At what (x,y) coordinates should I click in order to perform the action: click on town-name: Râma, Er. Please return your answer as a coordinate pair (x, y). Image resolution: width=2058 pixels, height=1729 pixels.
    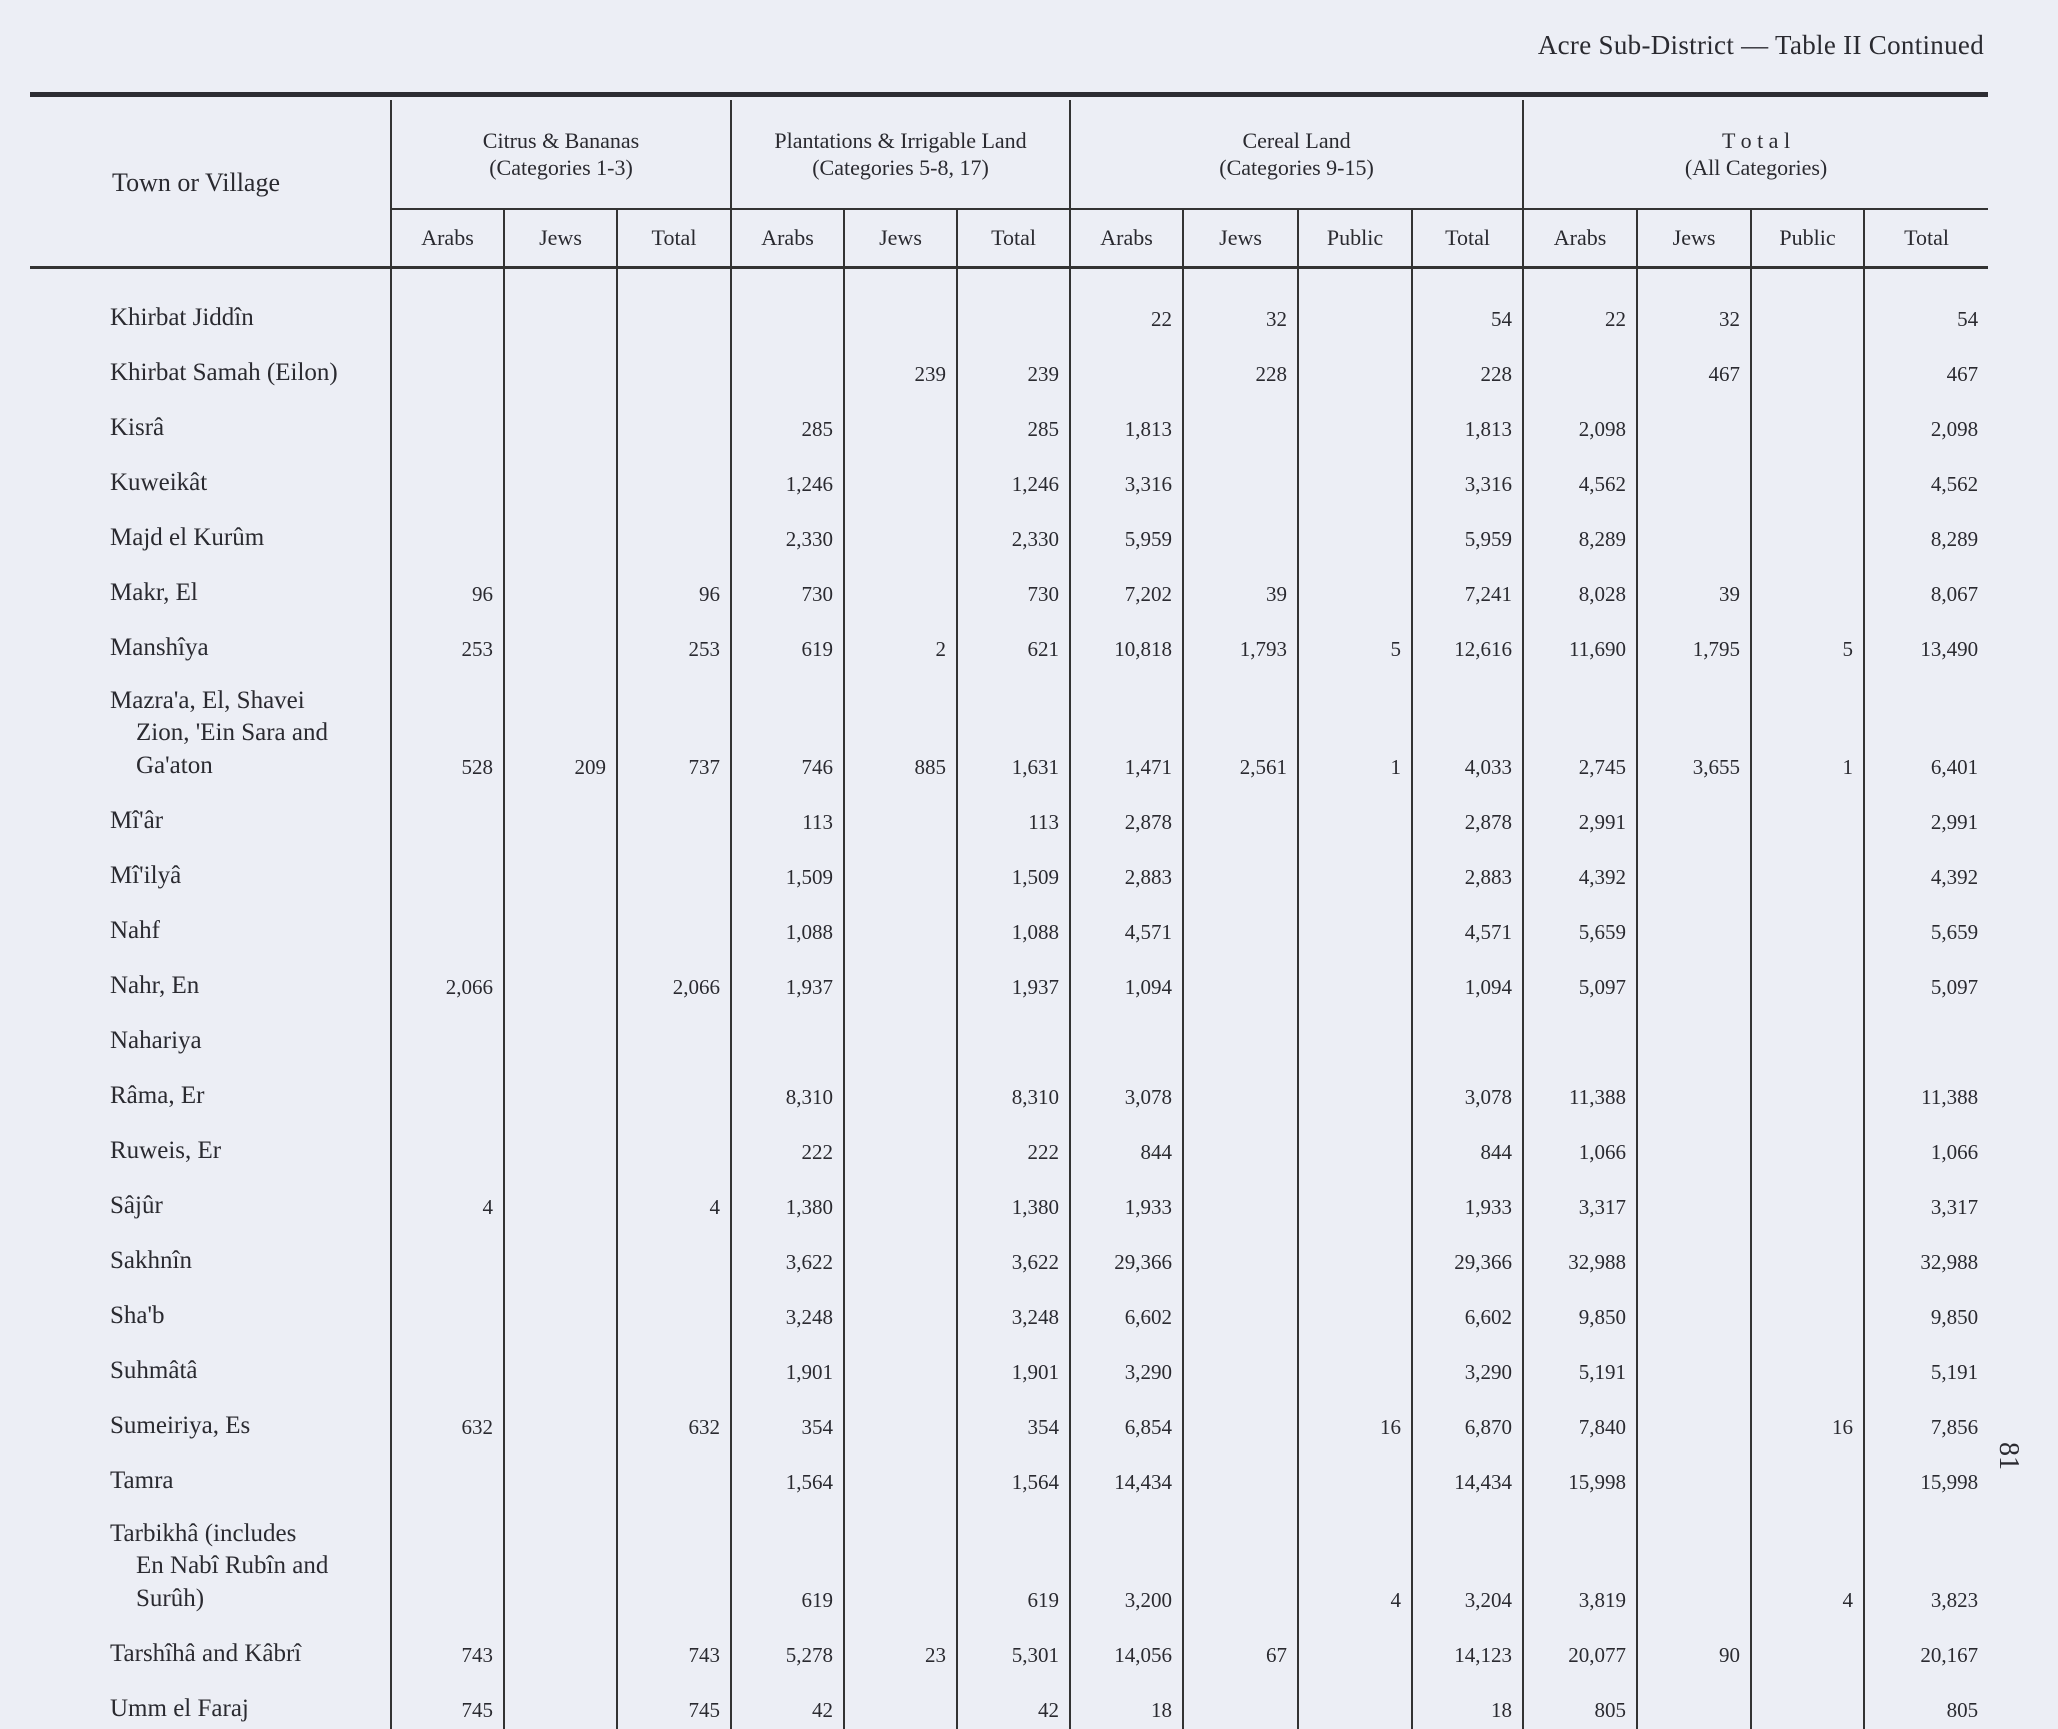
    Looking at the image, I should click on (210, 1088).